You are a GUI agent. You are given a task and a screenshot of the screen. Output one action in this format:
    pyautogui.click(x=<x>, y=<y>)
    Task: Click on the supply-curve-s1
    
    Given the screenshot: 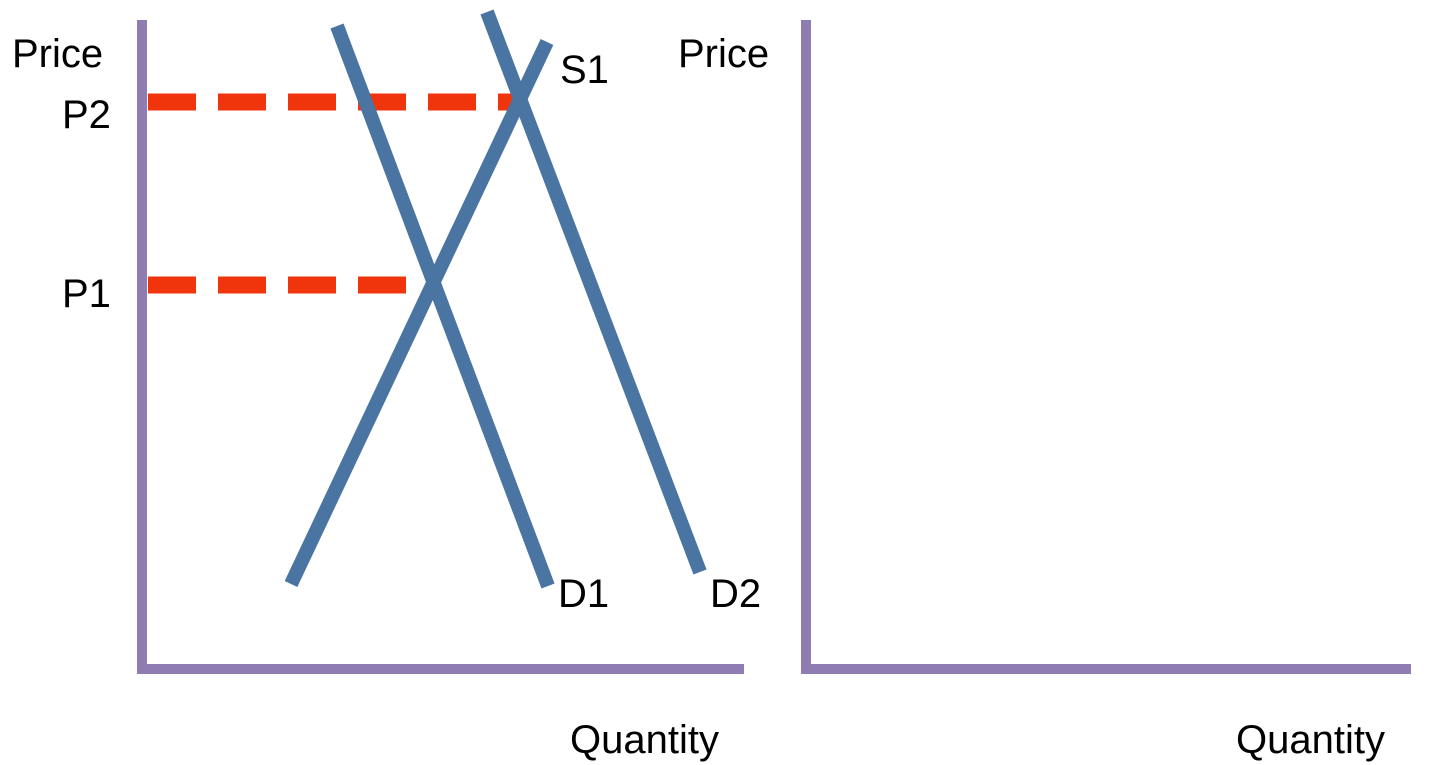 What is the action you would take?
    pyautogui.click(x=419, y=313)
    